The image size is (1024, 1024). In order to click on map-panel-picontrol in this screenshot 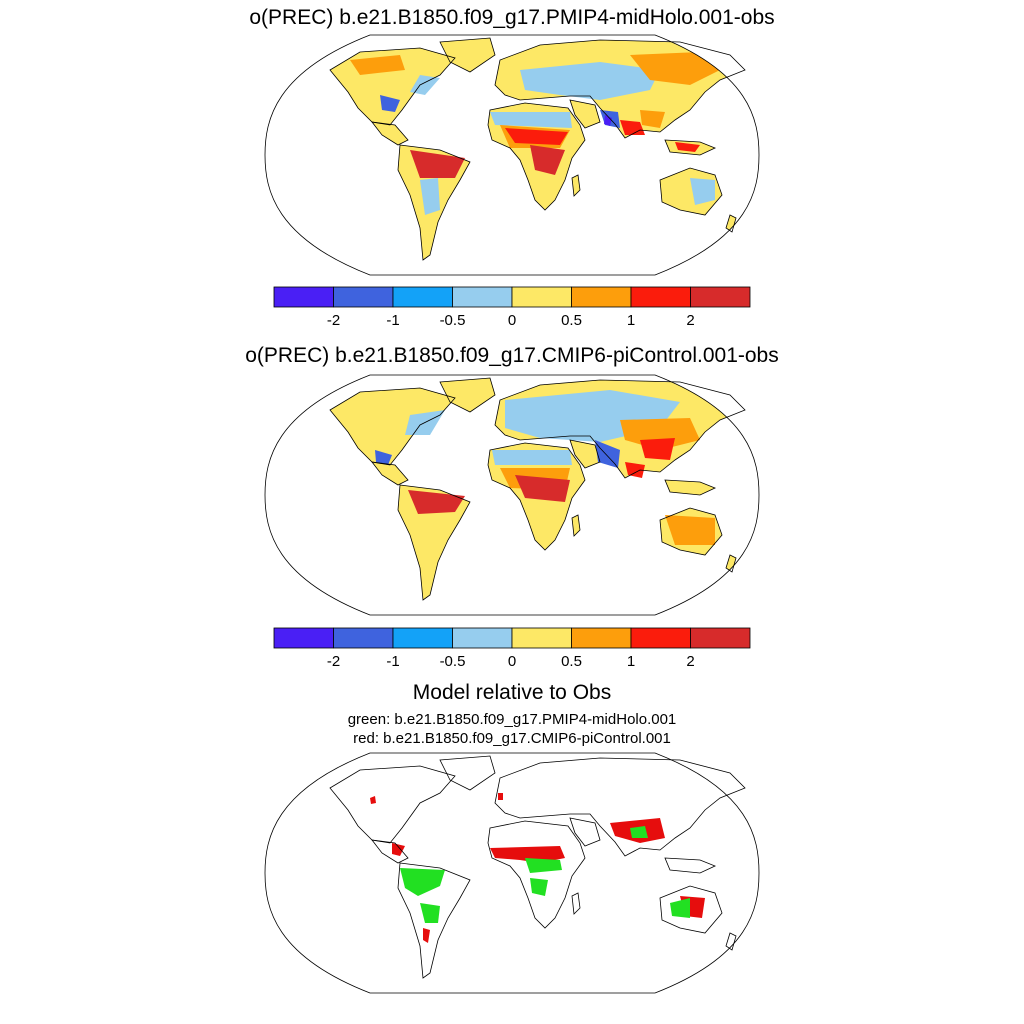, I will do `click(512, 495)`.